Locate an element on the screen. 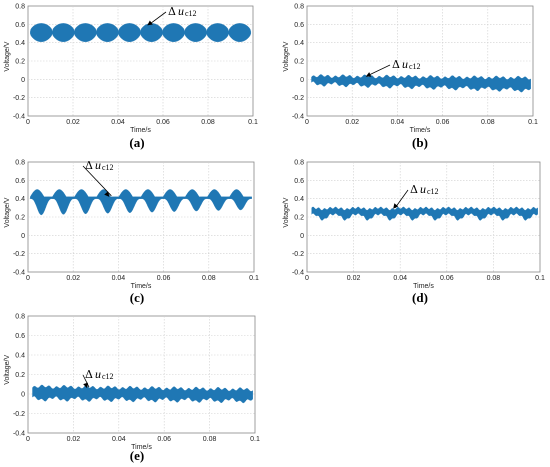  panel-label: (d) is located at coordinates (420, 297).